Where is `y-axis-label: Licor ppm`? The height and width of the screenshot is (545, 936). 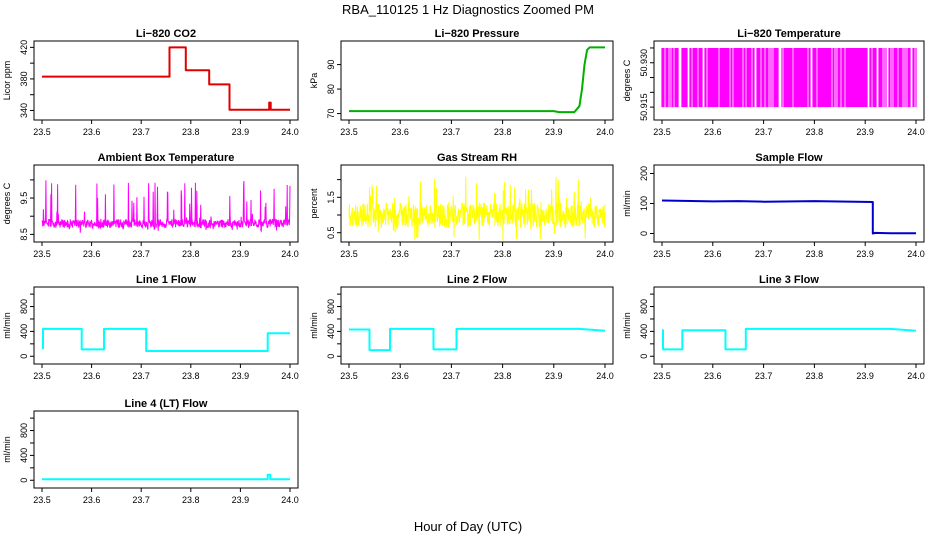
y-axis-label: Licor ppm is located at coordinates (7, 81).